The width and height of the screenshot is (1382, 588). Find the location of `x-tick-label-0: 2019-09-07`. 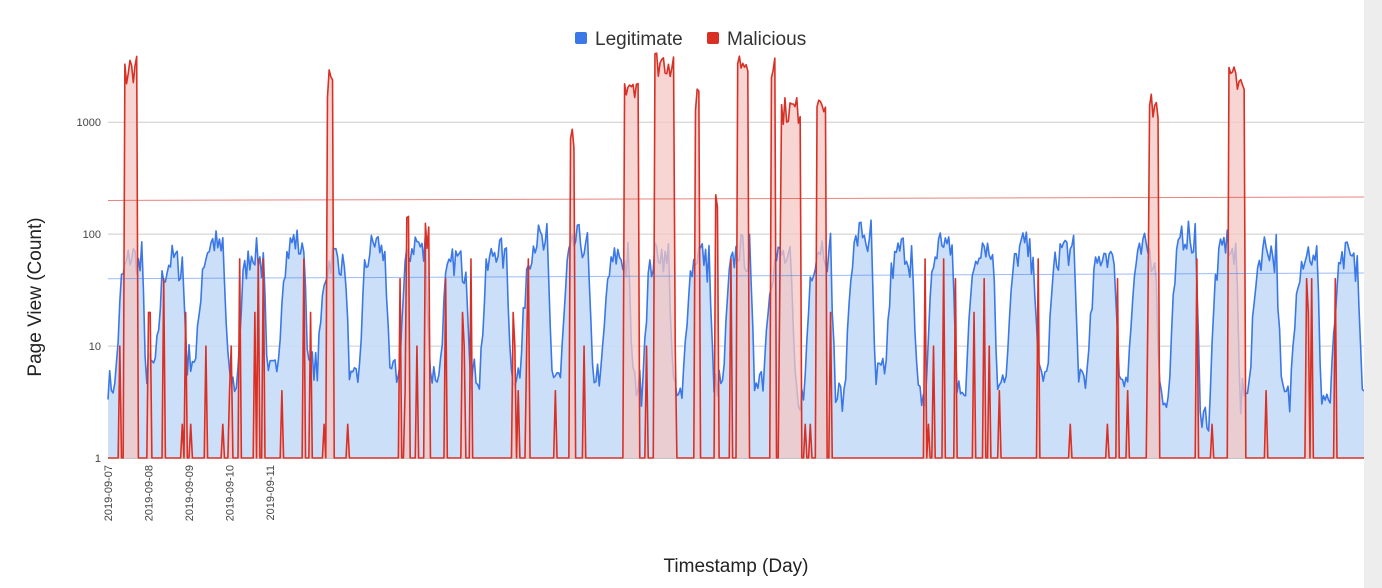

x-tick-label-0: 2019-09-07 is located at coordinates (109, 493).